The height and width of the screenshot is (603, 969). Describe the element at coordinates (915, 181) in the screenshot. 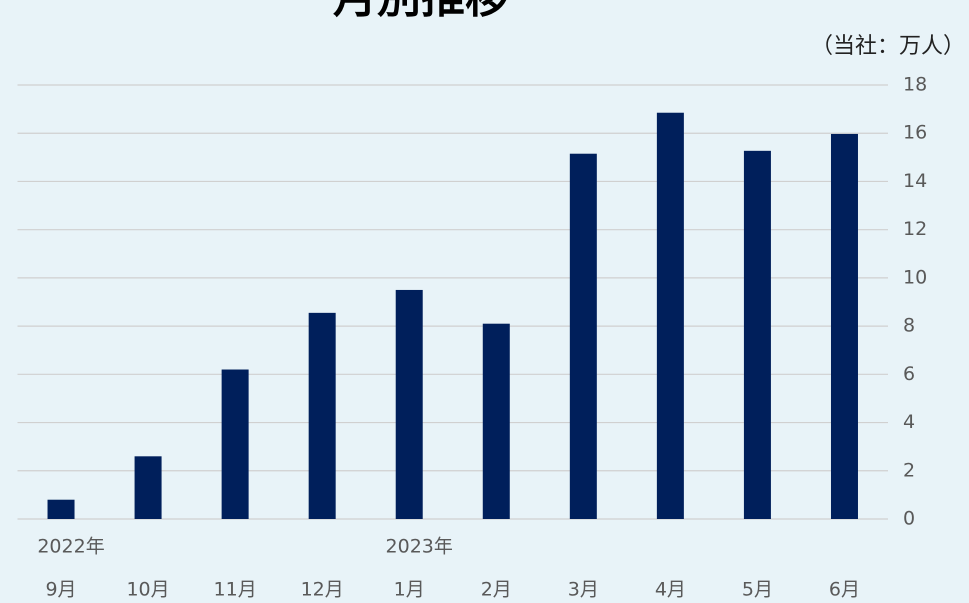

I see `y-tick-label: 14` at that location.